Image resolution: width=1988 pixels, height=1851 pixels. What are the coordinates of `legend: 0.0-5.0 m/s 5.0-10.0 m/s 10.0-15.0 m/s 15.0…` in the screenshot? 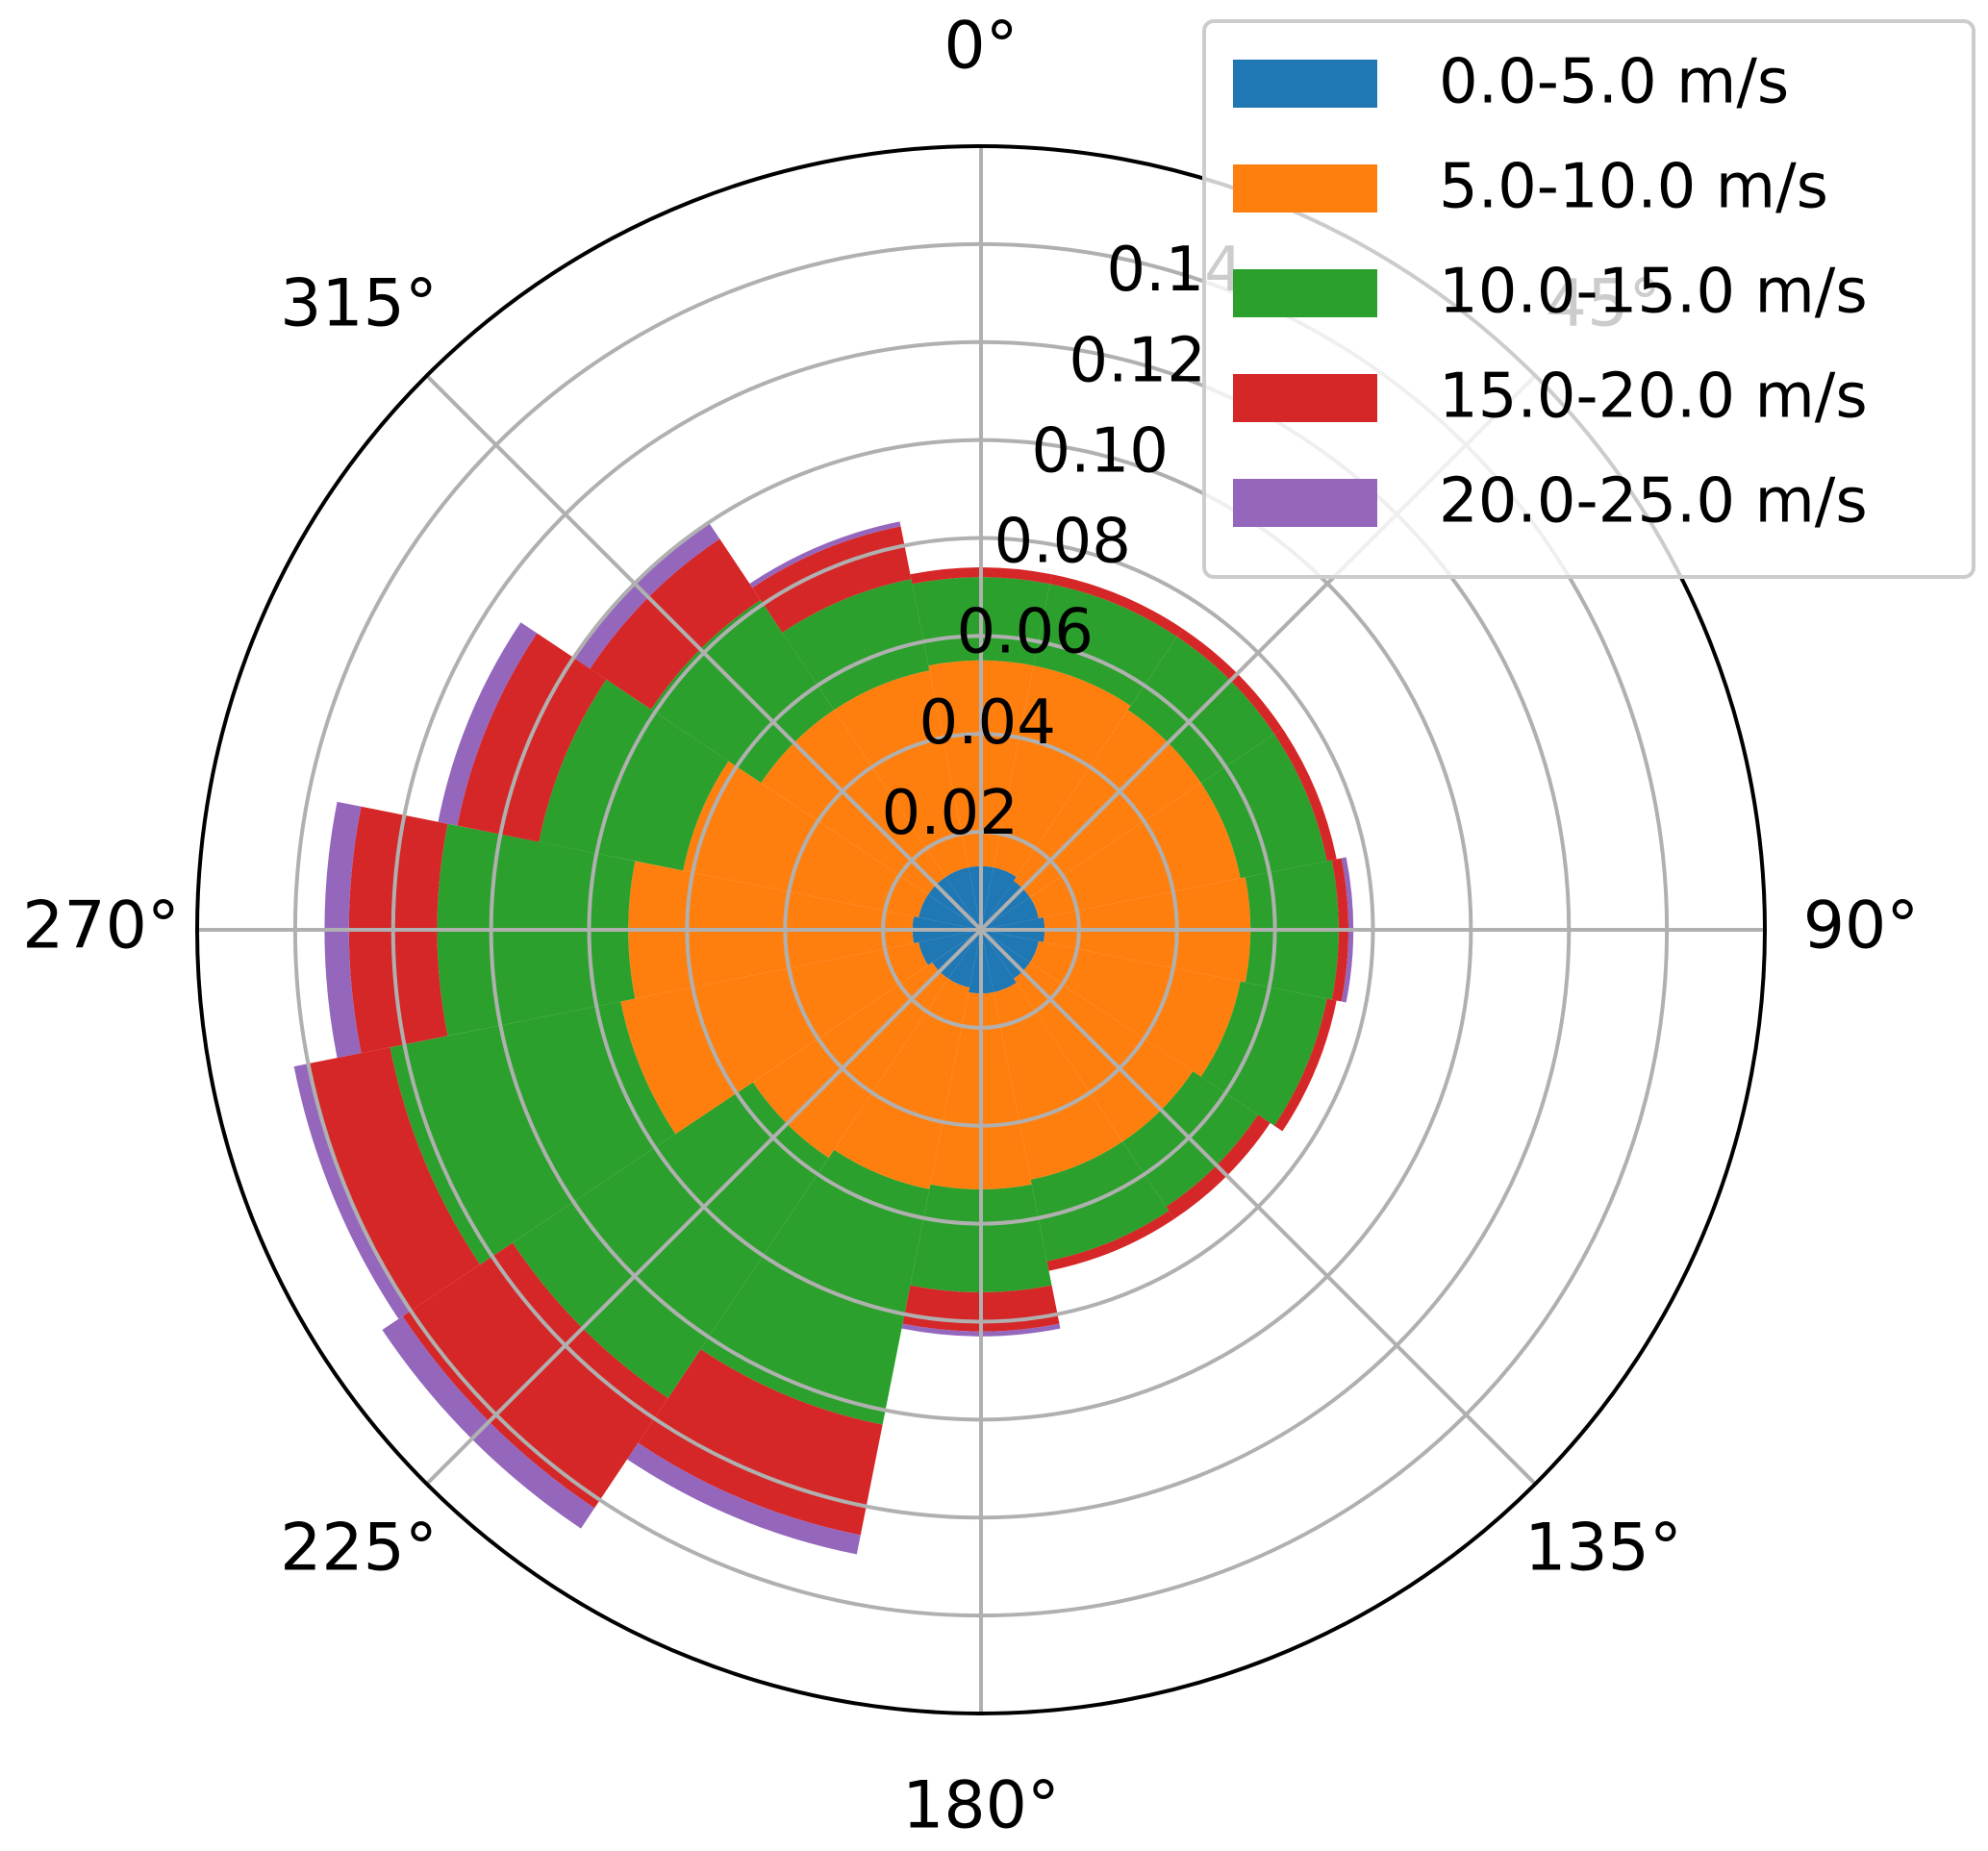 It's located at (1588, 299).